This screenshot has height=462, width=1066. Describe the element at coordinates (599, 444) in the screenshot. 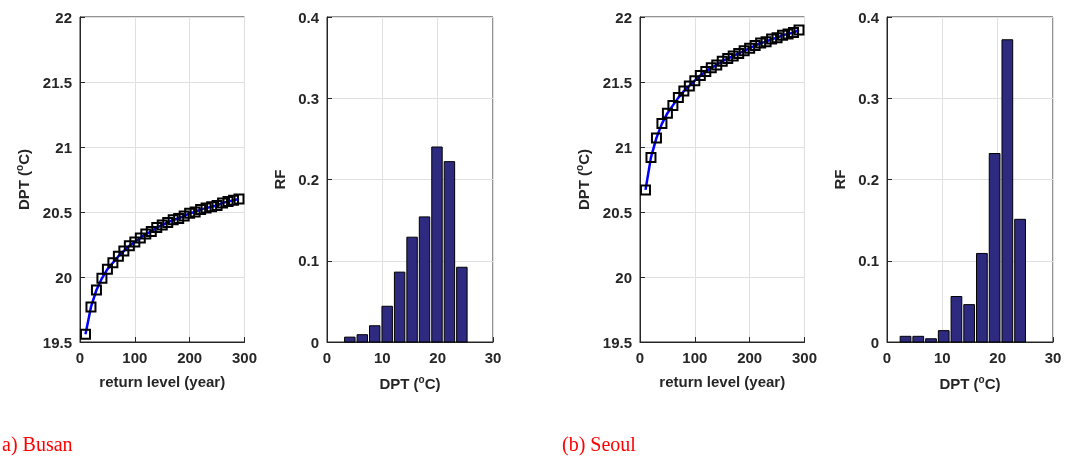

I see `text: (b) Seoul` at that location.